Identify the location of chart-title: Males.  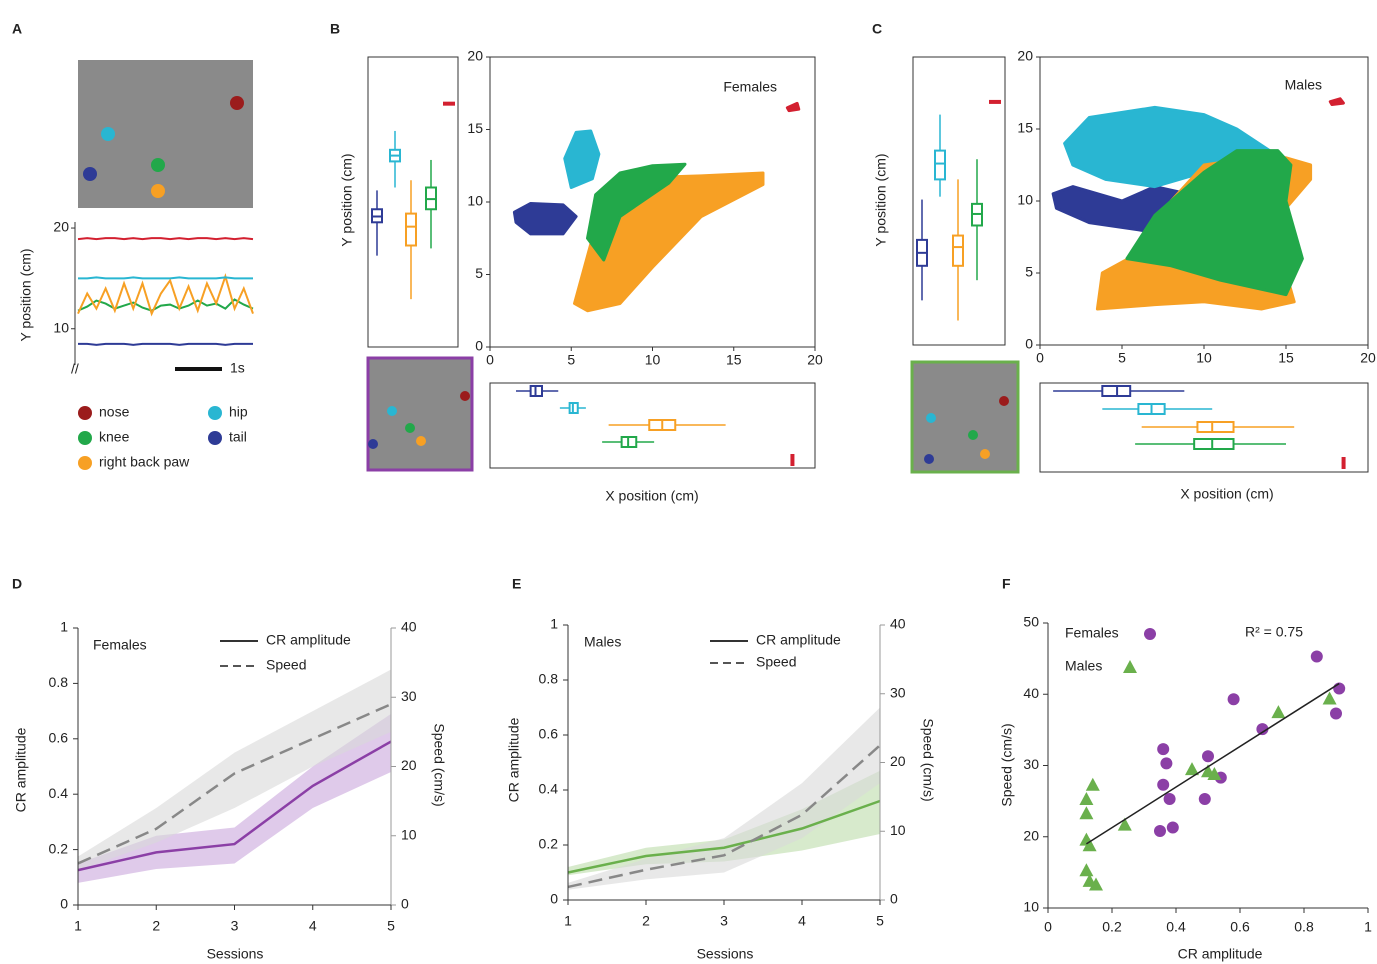
(602, 642).